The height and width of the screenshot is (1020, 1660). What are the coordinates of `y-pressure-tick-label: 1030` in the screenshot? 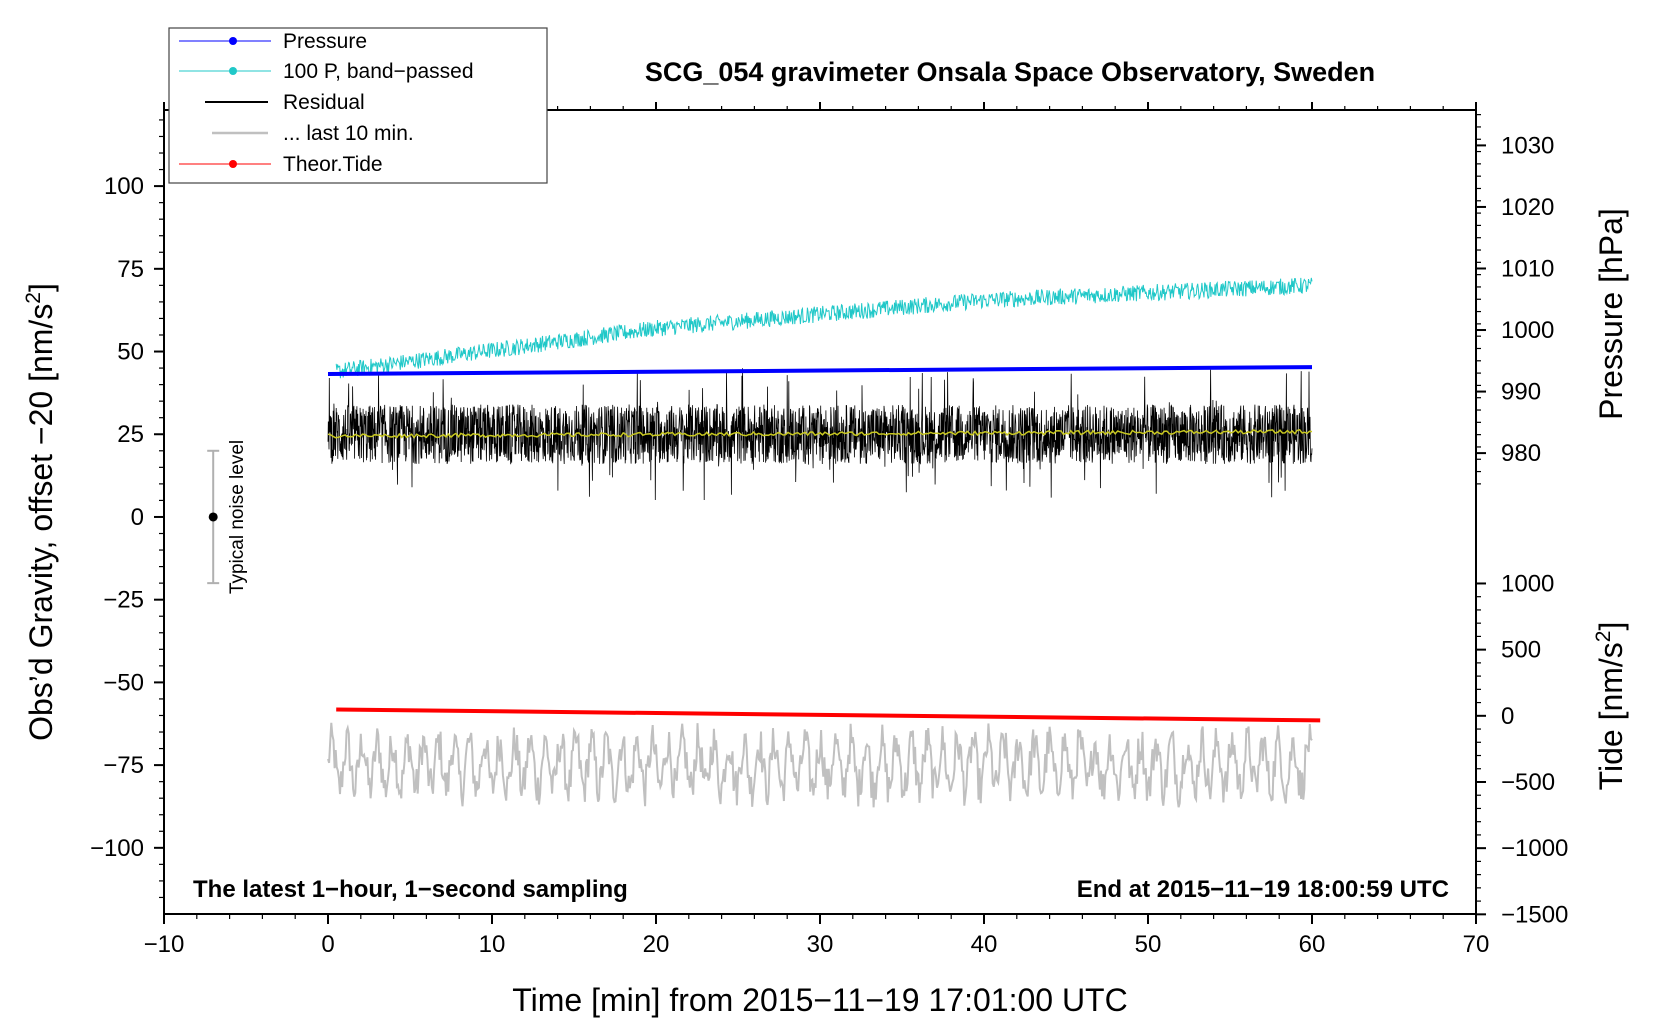 It's located at (1527, 145).